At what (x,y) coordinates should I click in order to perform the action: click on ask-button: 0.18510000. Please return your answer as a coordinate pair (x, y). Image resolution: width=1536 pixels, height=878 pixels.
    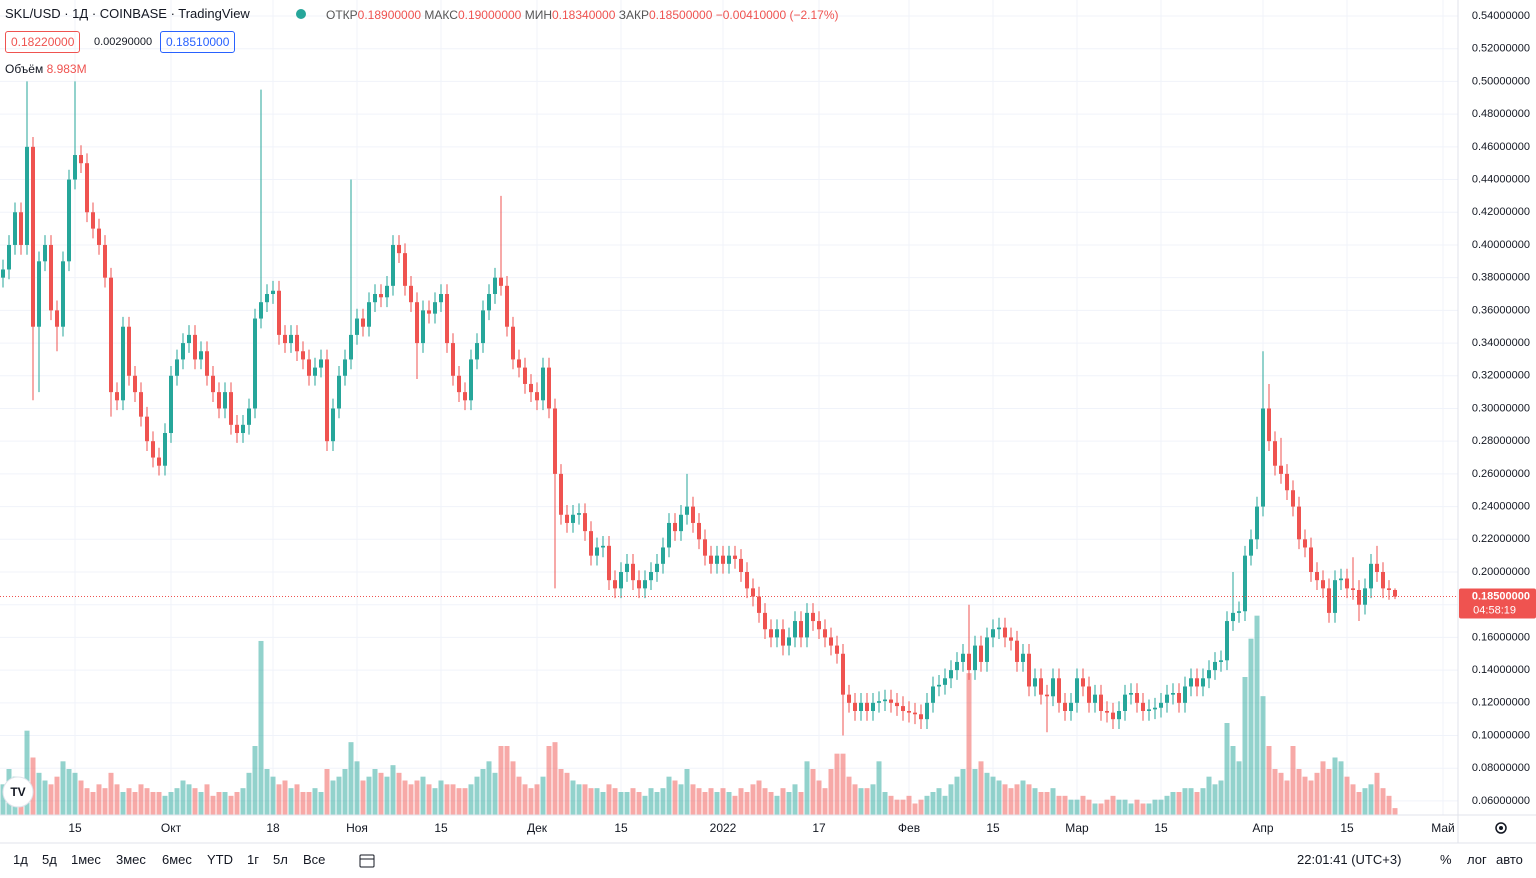
    Looking at the image, I should click on (198, 42).